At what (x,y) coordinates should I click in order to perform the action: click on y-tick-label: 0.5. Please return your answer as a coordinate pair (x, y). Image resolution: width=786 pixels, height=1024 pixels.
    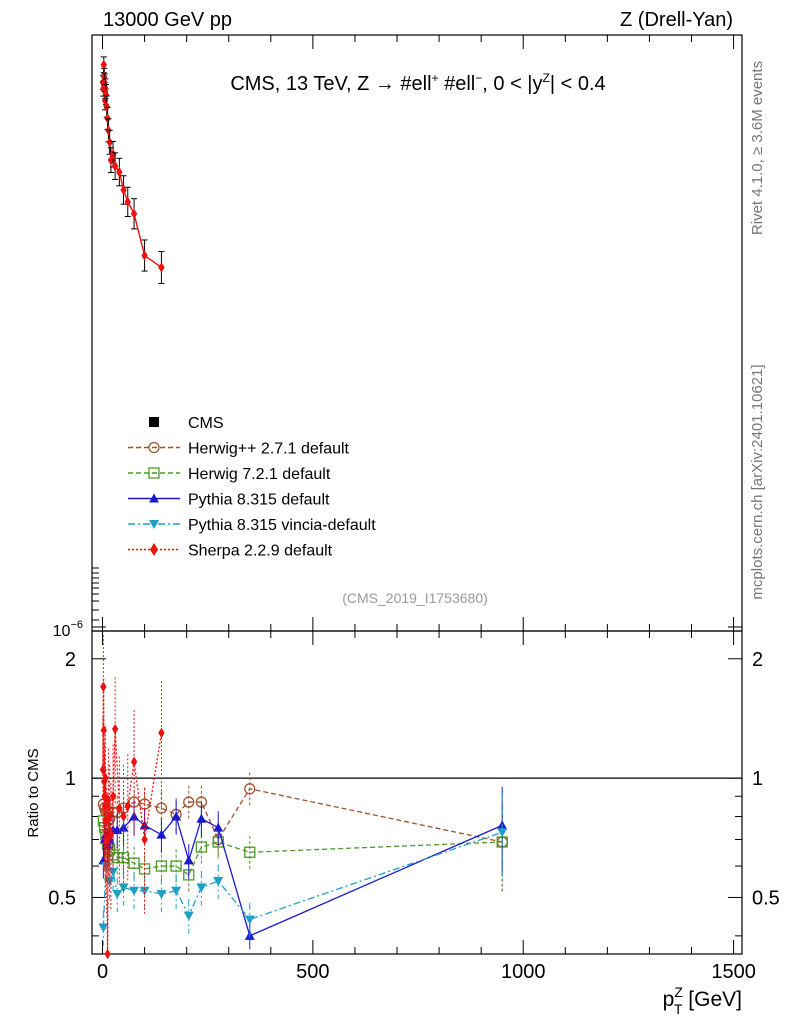
    Looking at the image, I should click on (62, 898).